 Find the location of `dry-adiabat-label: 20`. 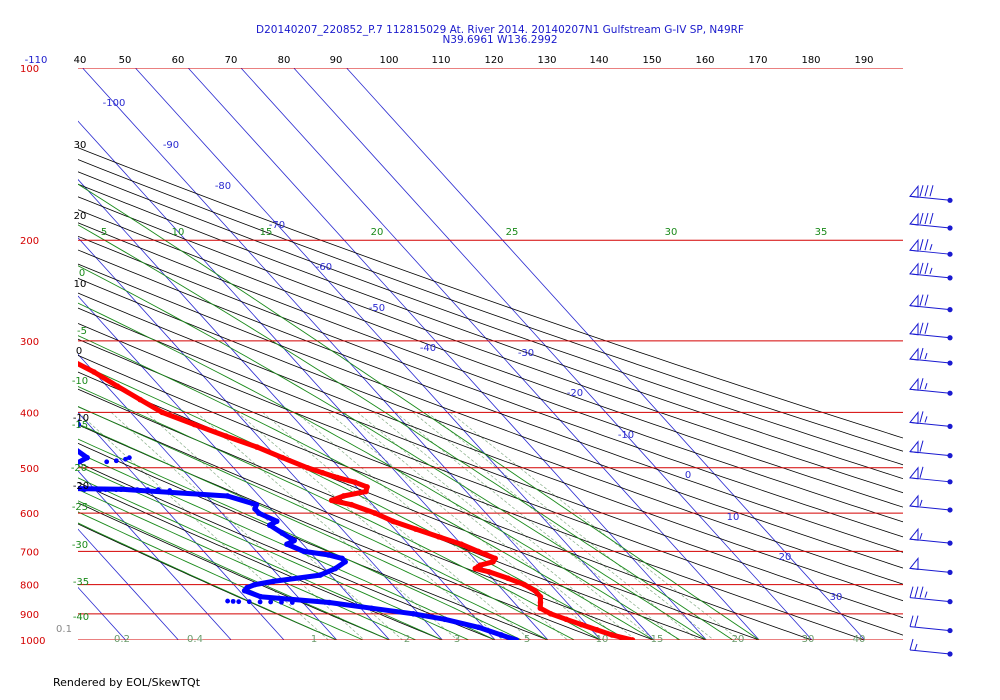

dry-adiabat-label: 20 is located at coordinates (80, 216).